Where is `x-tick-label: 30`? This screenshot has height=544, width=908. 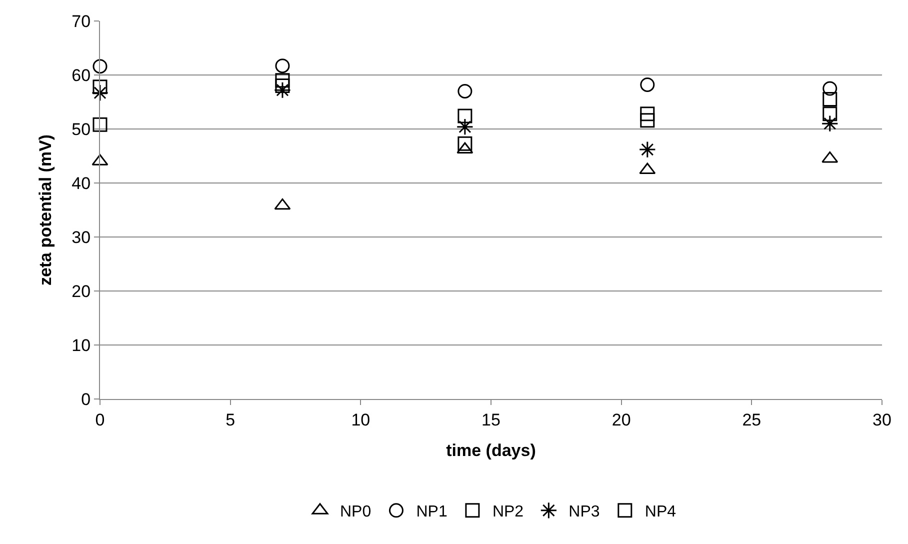 x-tick-label: 30 is located at coordinates (882, 420).